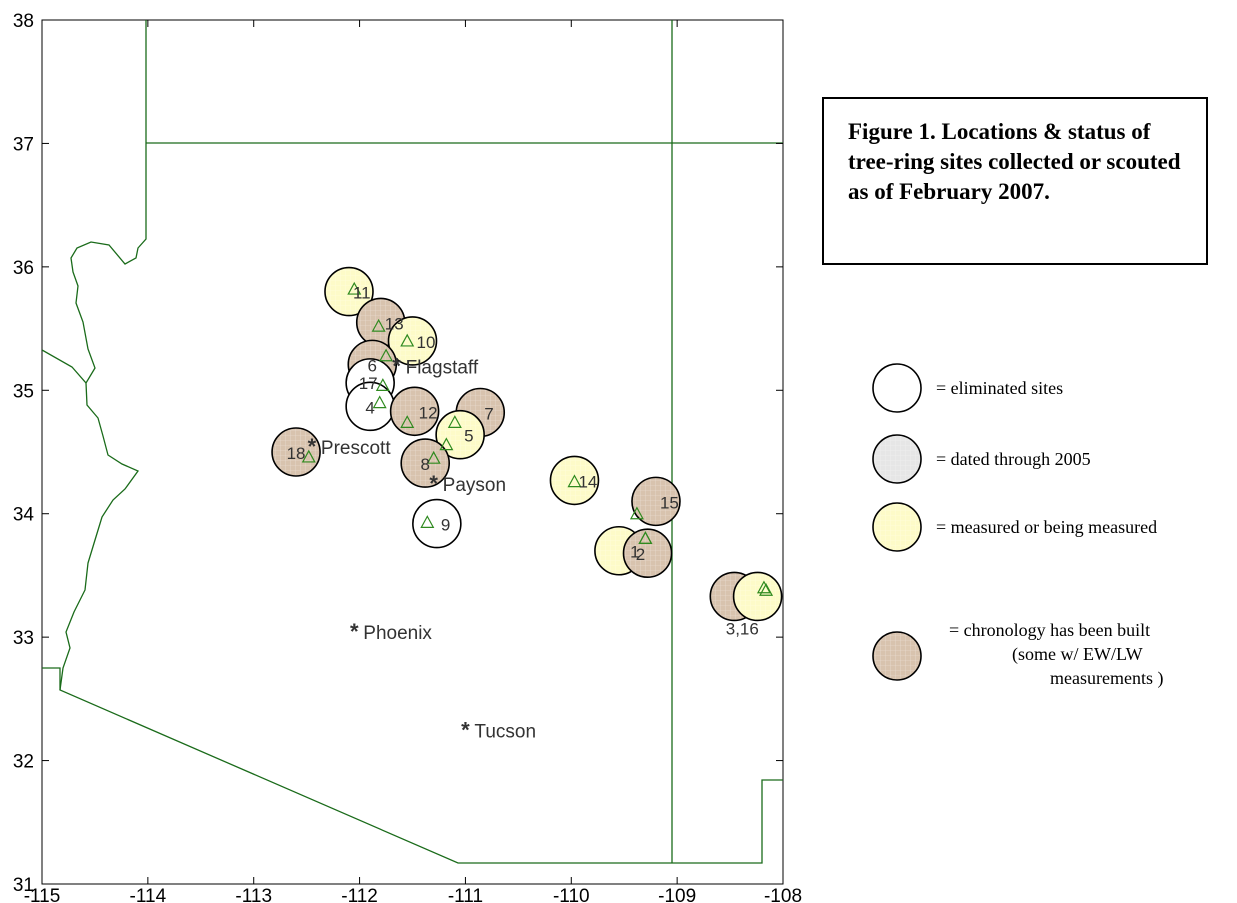 This screenshot has height=903, width=1237. I want to click on y-tick-label: 31, so click(23, 885).